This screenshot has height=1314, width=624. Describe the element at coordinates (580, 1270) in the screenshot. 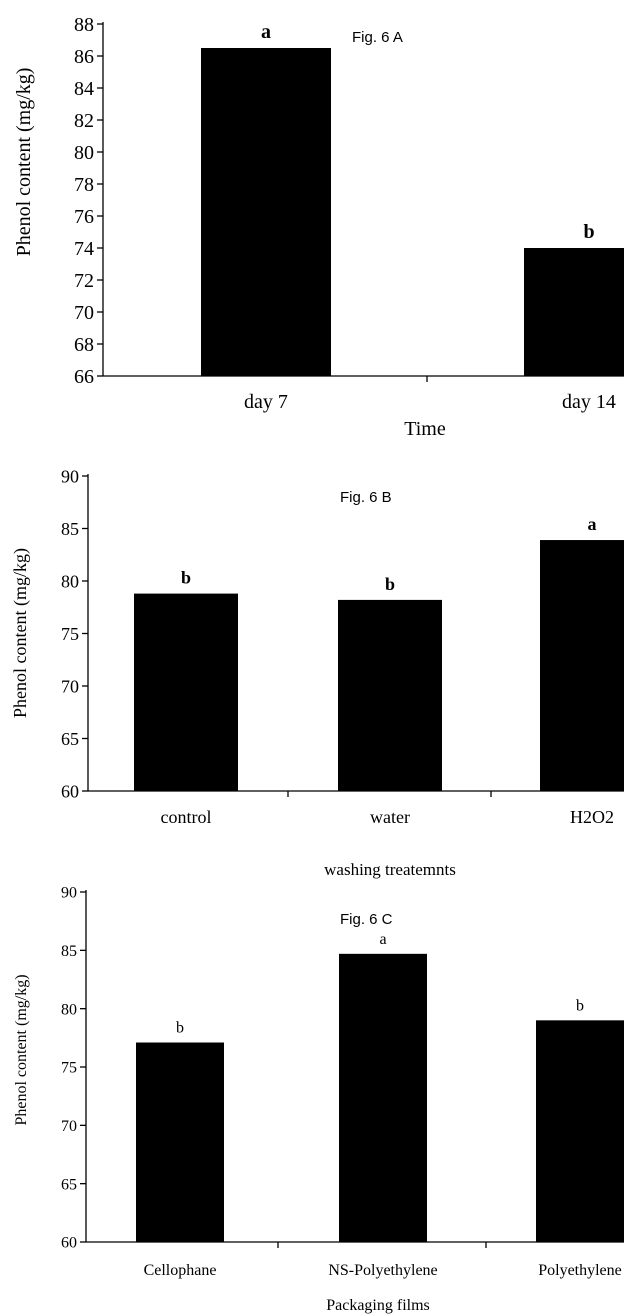

I see `x-tick-label: Polyethylene` at that location.